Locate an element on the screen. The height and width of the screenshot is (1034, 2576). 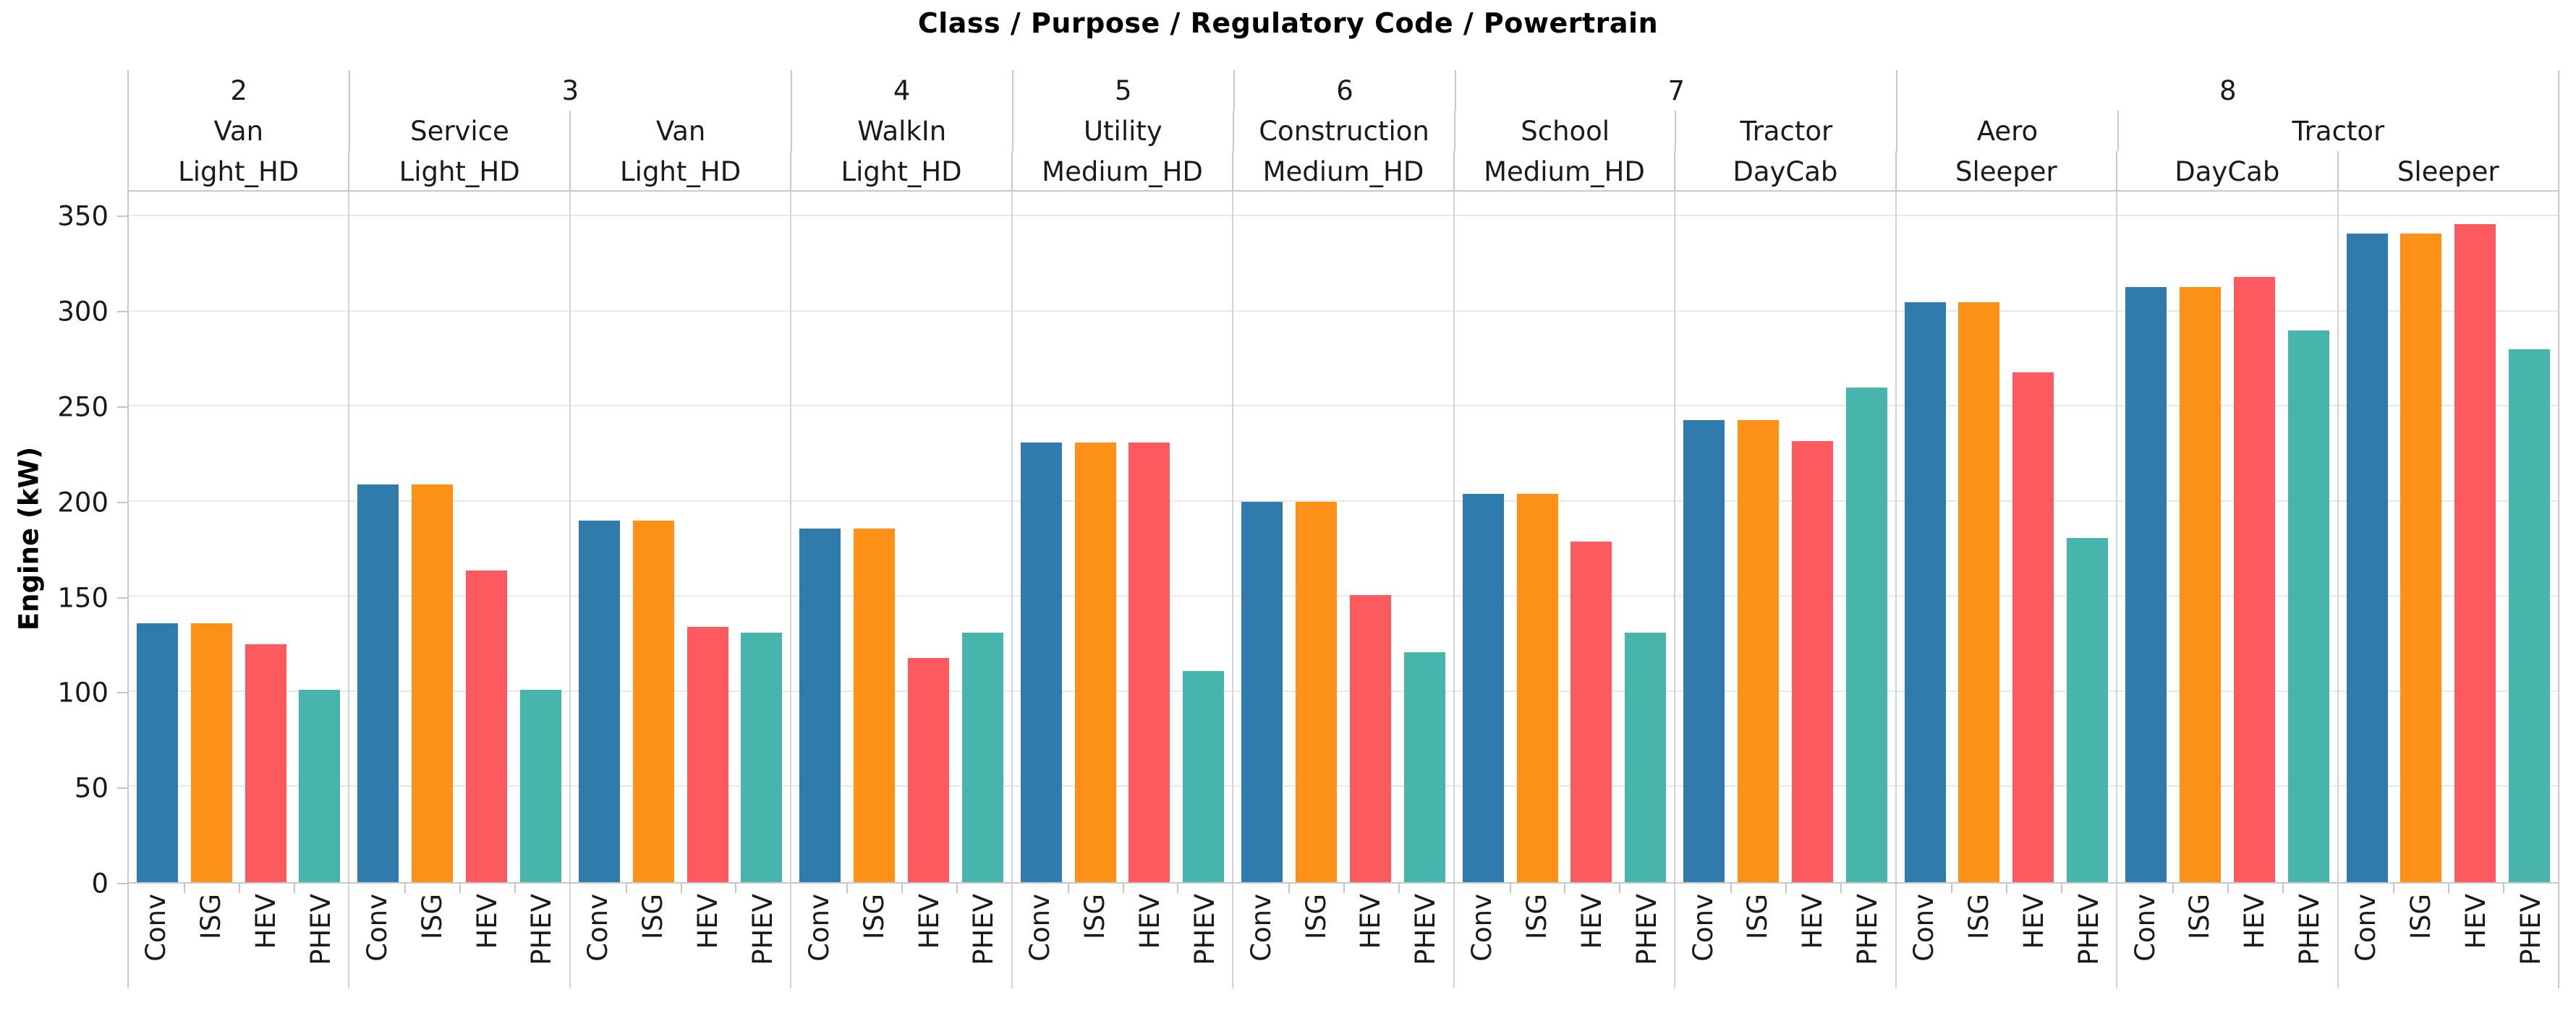
x-label-slot: Conv is located at coordinates (2144, 936).